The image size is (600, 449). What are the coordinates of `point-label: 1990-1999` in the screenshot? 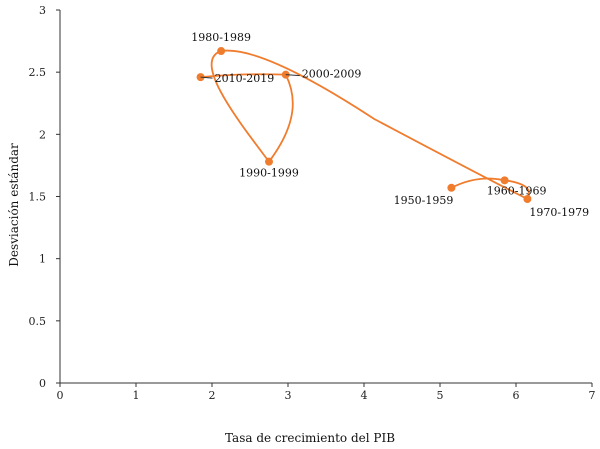 It's located at (269, 173).